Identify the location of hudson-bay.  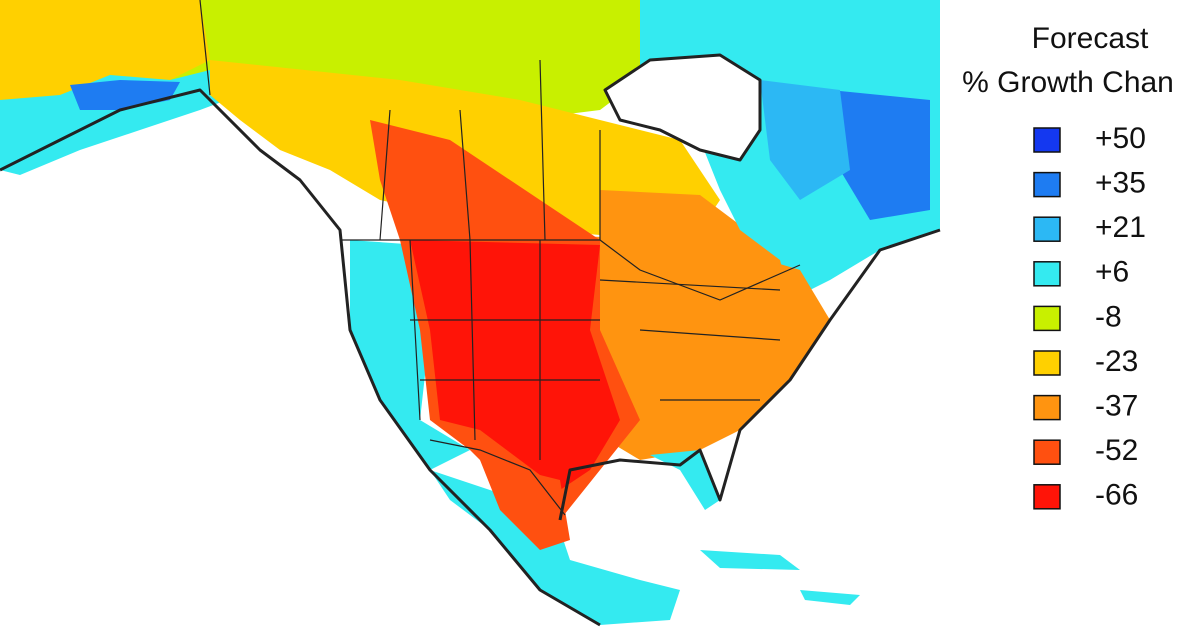
(682, 107).